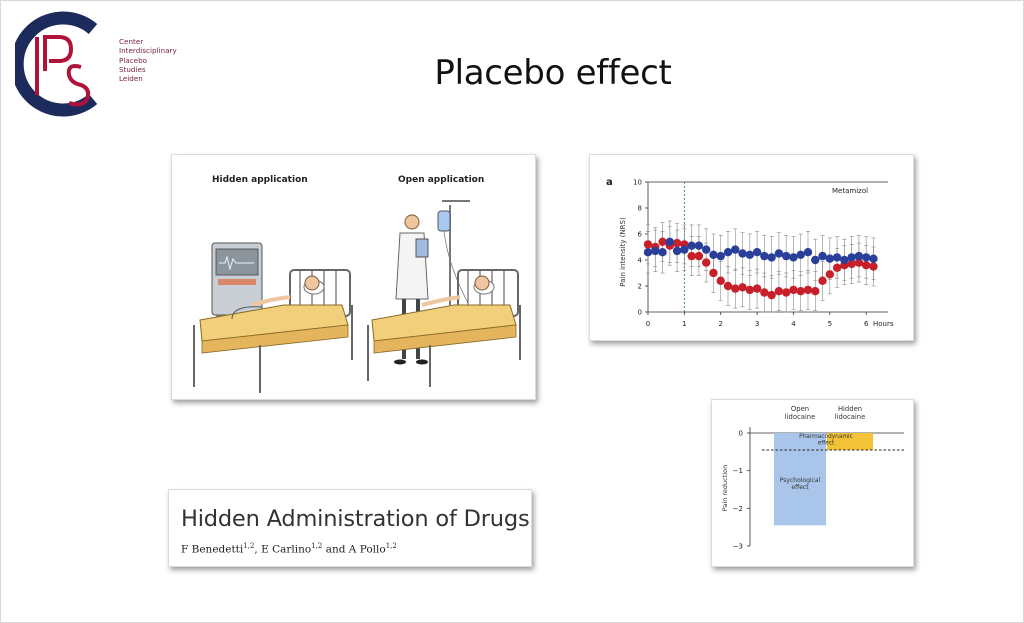 The image size is (1024, 623). I want to click on panel-label: a, so click(609, 182).